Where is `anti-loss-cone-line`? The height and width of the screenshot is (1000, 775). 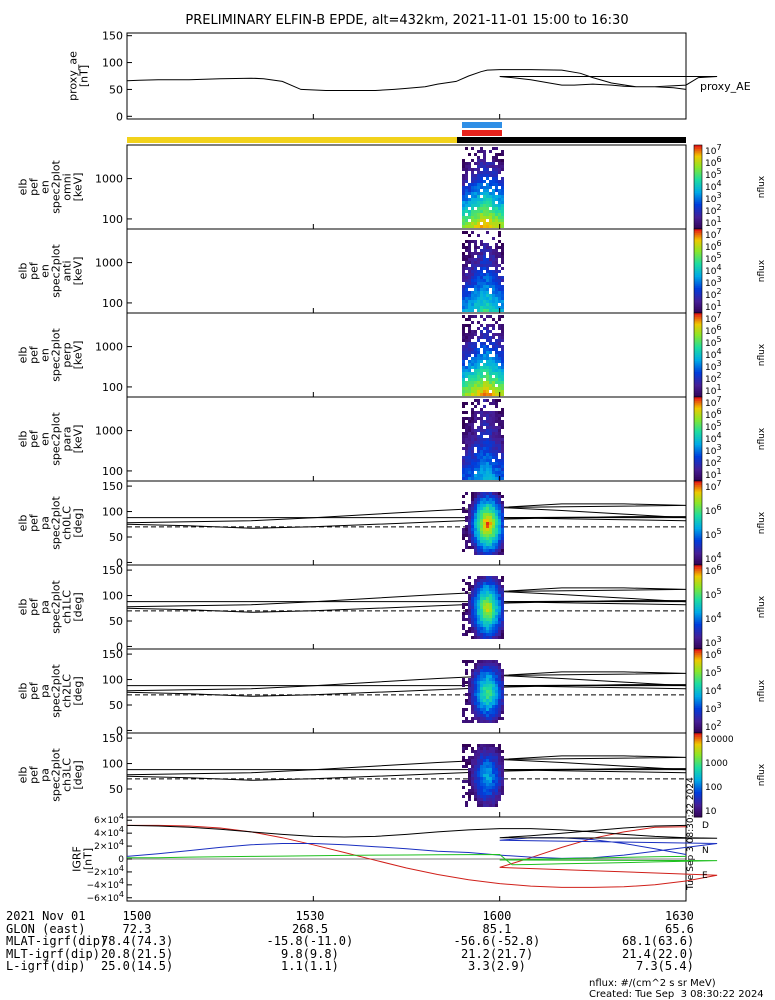
anti-loss-cone-line is located at coordinates (406, 774).